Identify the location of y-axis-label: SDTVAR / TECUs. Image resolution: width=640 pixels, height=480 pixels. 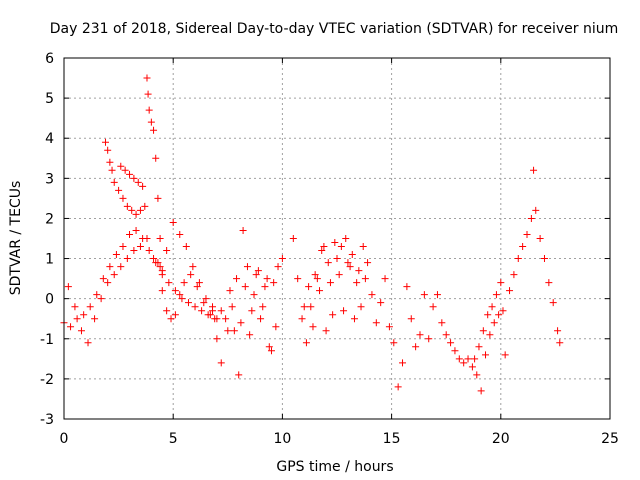
(16, 238).